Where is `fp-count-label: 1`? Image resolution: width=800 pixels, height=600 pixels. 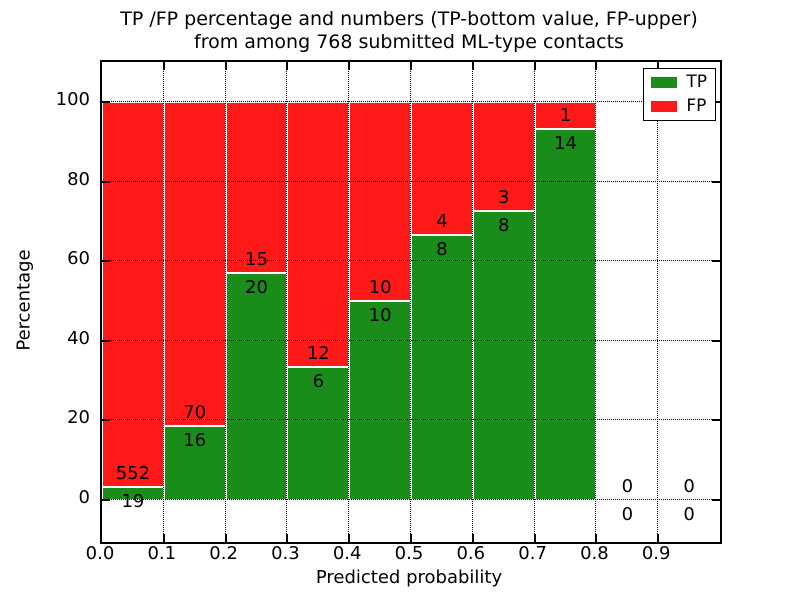
fp-count-label: 1 is located at coordinates (565, 115).